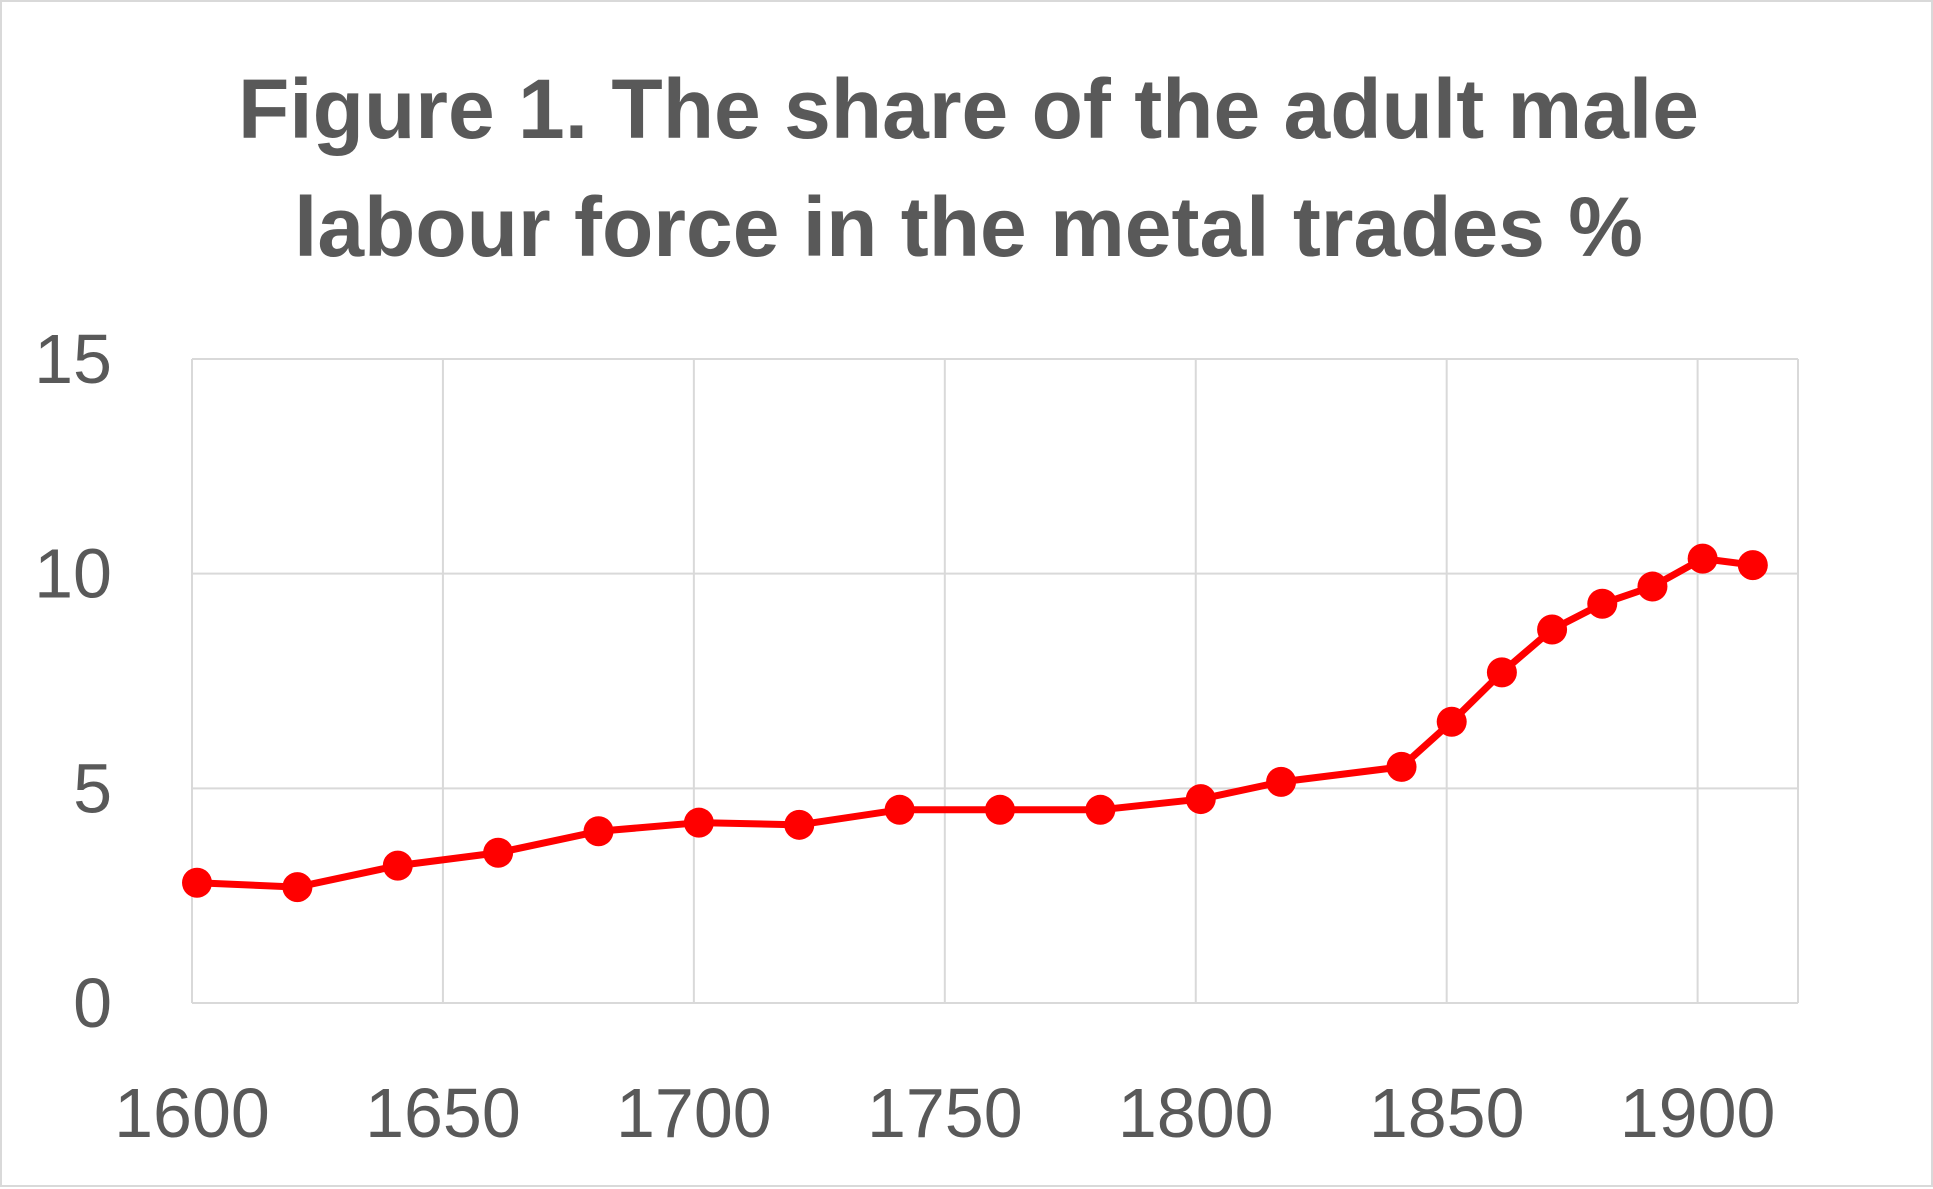 The image size is (1933, 1189). Describe the element at coordinates (443, 1113) in the screenshot. I see `x-tick-label: 1650` at that location.